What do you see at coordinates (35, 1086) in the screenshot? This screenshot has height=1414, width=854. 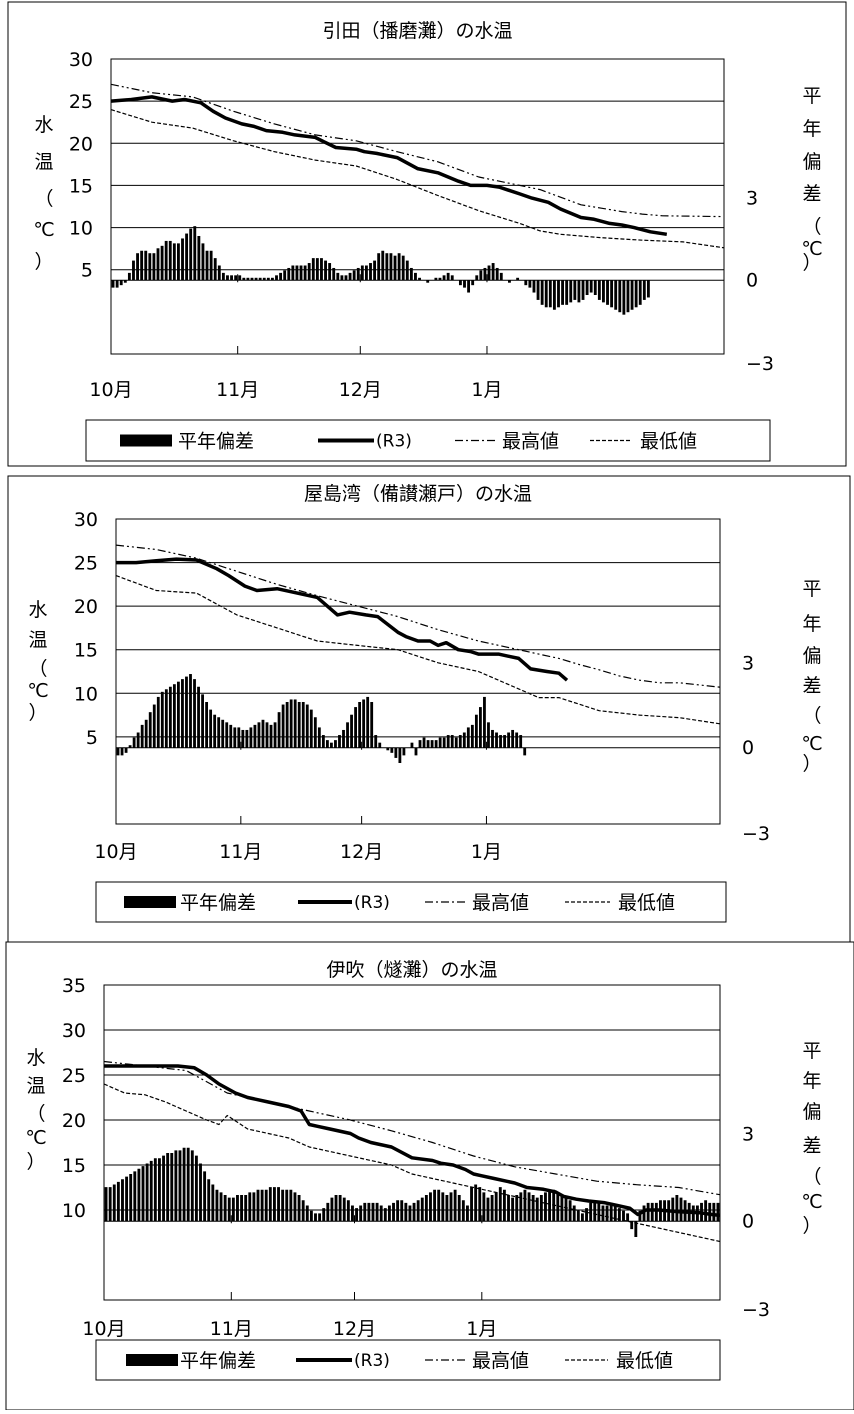 I see `y-axis-label-char: 温` at bounding box center [35, 1086].